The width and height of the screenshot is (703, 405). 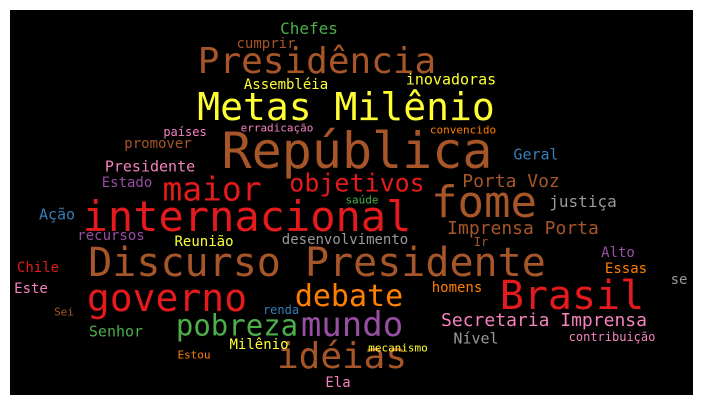 What do you see at coordinates (345, 240) in the screenshot?
I see `word-desenvolvimento: desenvolvimento` at bounding box center [345, 240].